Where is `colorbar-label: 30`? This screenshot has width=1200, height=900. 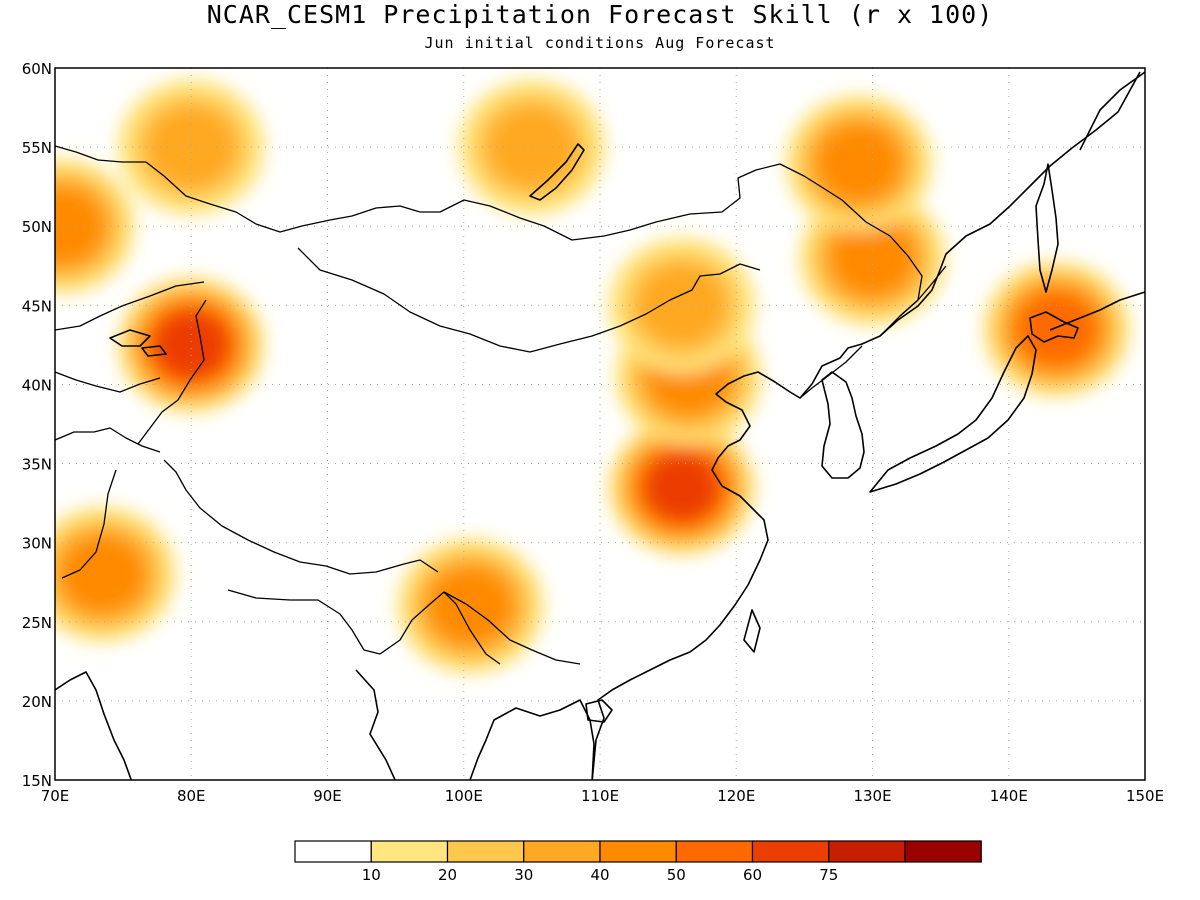
colorbar-label: 30 is located at coordinates (523, 875).